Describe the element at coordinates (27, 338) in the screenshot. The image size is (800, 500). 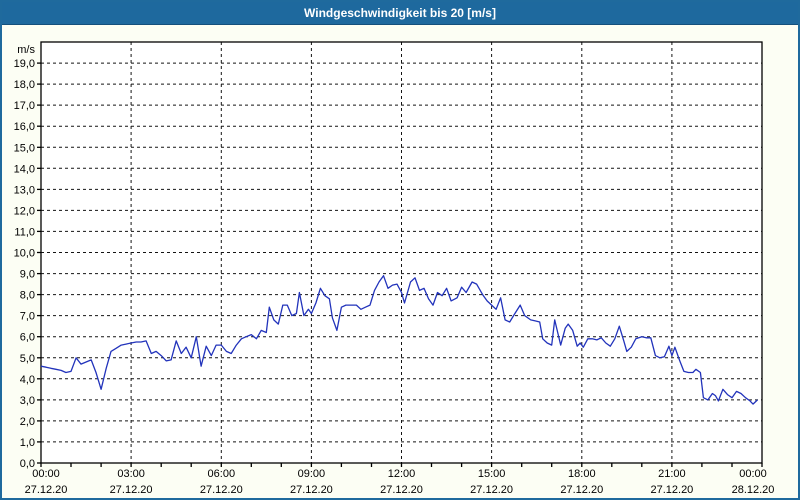
I see `y-tick-label: 6,0` at that location.